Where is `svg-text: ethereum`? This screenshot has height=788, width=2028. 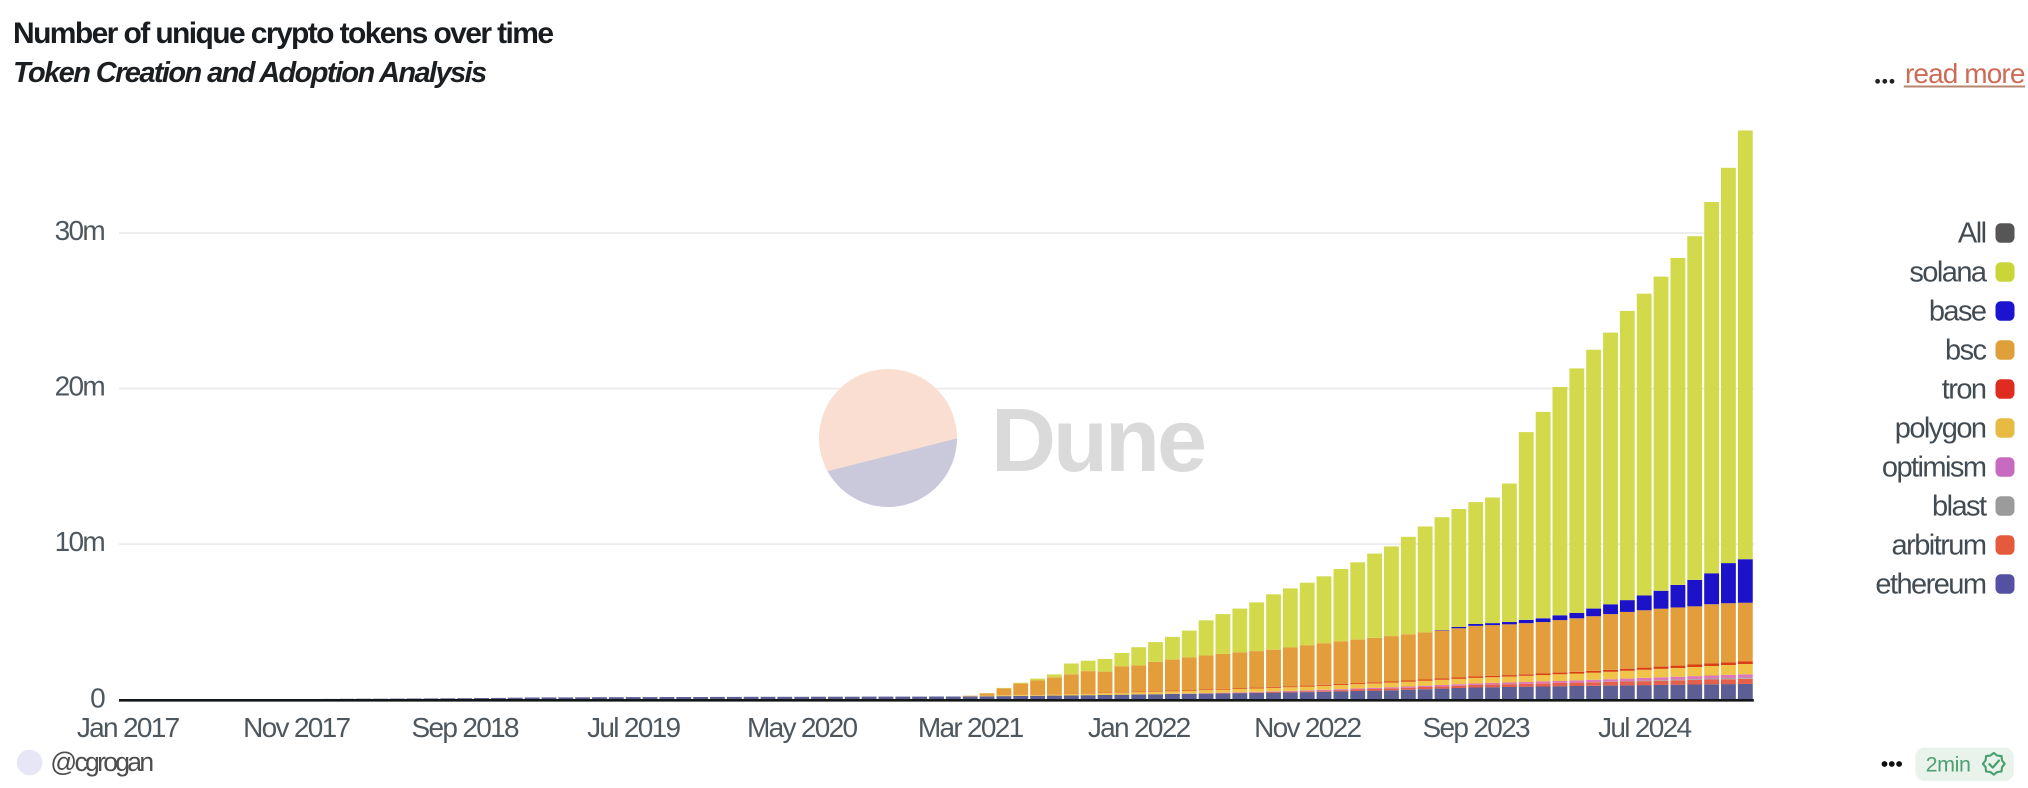 svg-text: ethereum is located at coordinates (1930, 585).